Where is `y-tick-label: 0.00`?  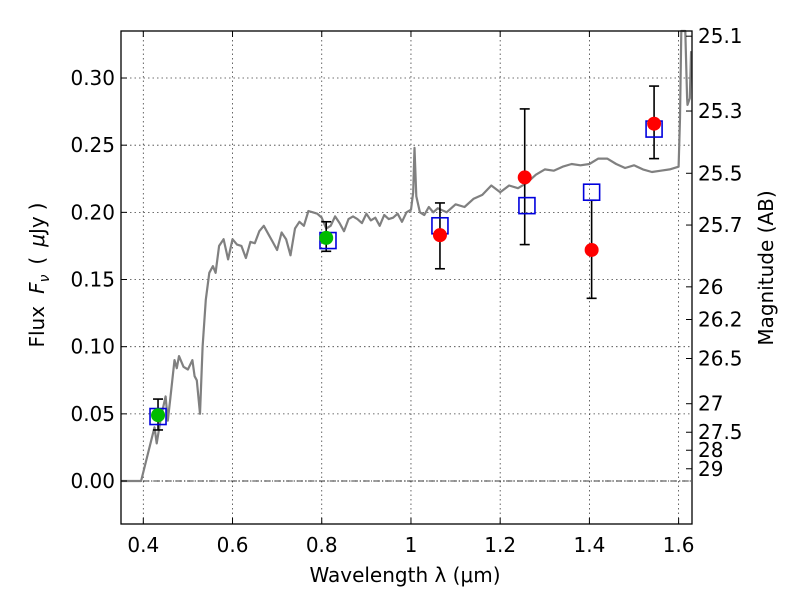
y-tick-label: 0.00 is located at coordinates (92, 481).